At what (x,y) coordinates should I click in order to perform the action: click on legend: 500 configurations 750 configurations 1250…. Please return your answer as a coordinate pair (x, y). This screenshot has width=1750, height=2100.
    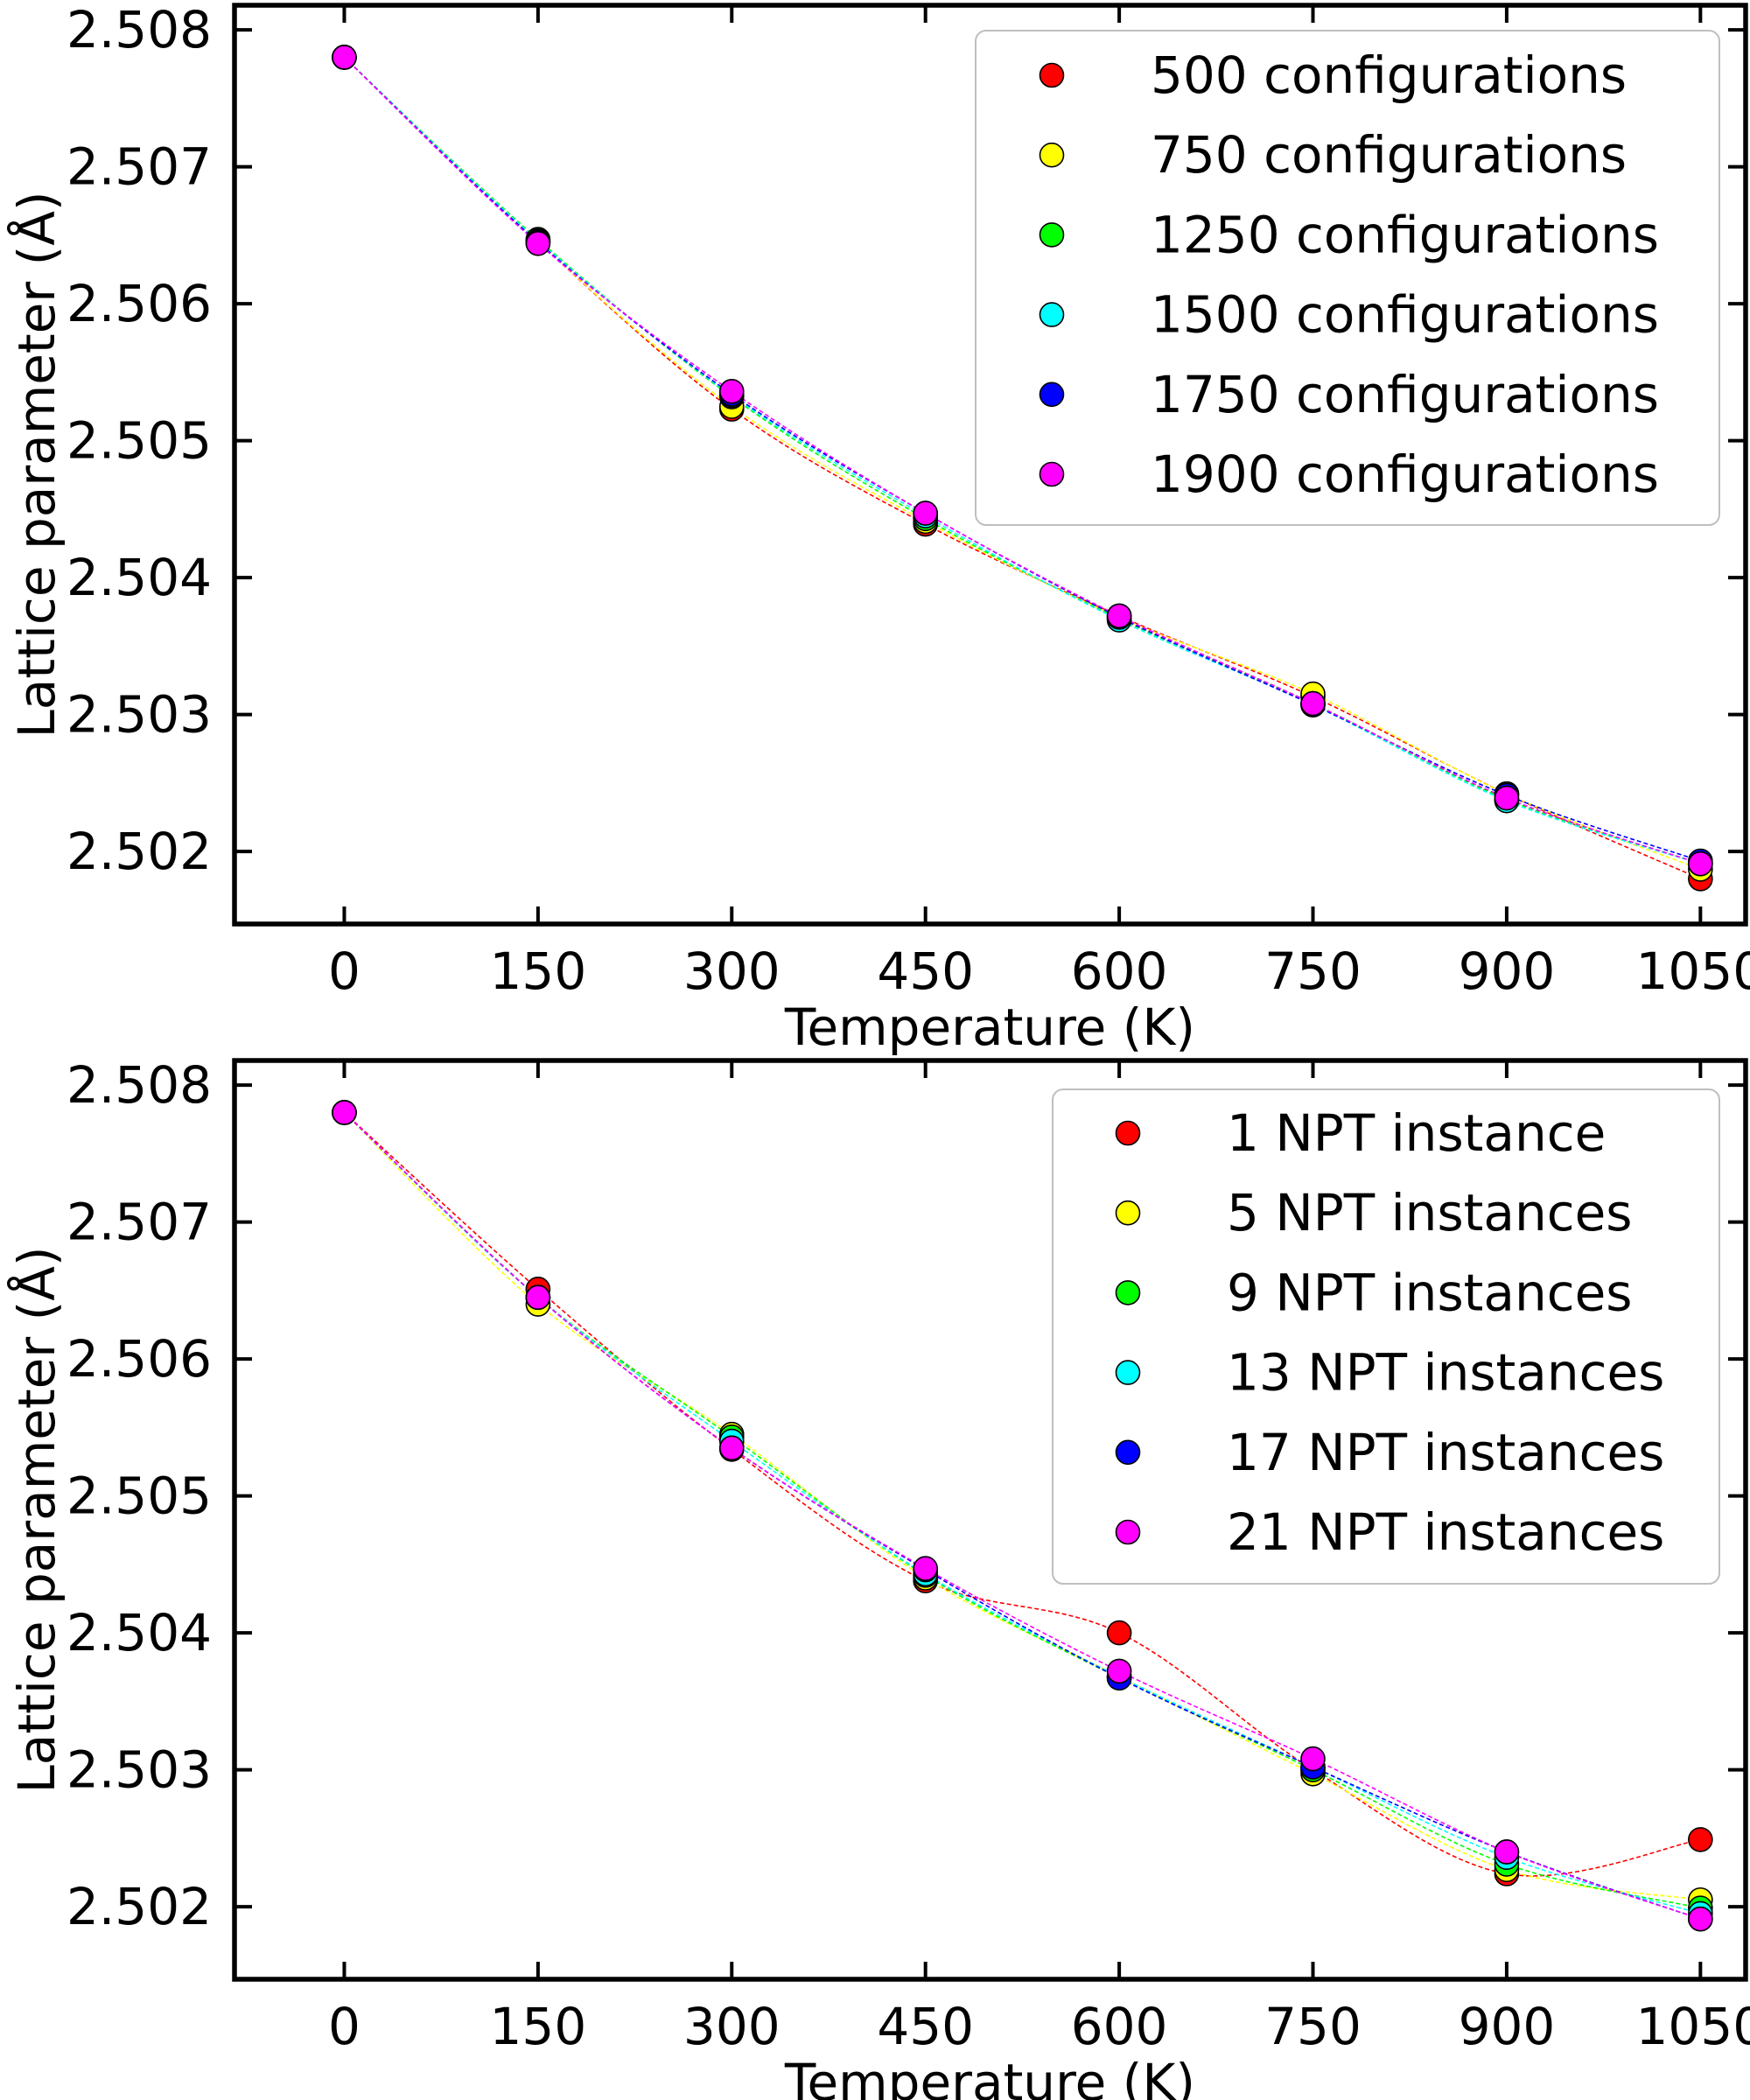
    Looking at the image, I should click on (1347, 278).